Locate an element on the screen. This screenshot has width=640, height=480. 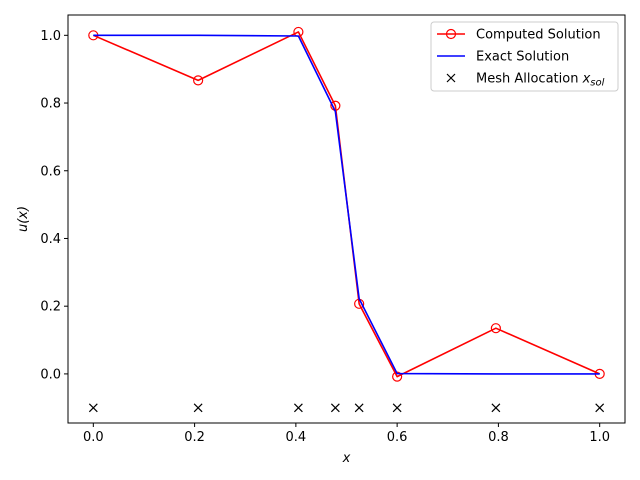
legend-entry-computed-solution: Computed Solution is located at coordinates (519, 35).